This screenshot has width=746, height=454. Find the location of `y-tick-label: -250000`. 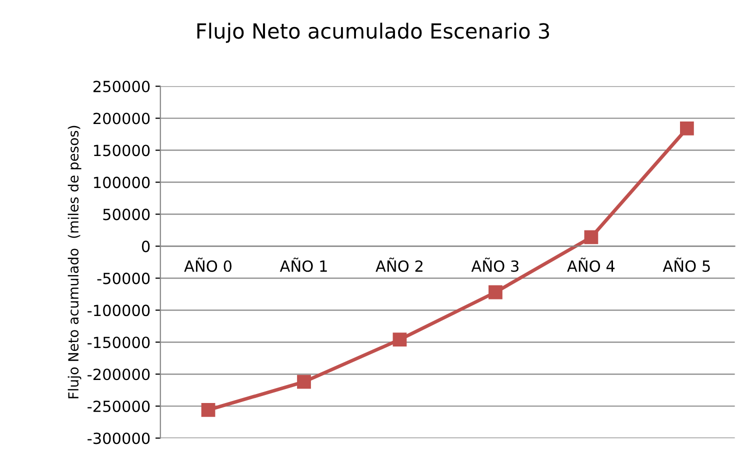

y-tick-label: -250000 is located at coordinates (119, 406).